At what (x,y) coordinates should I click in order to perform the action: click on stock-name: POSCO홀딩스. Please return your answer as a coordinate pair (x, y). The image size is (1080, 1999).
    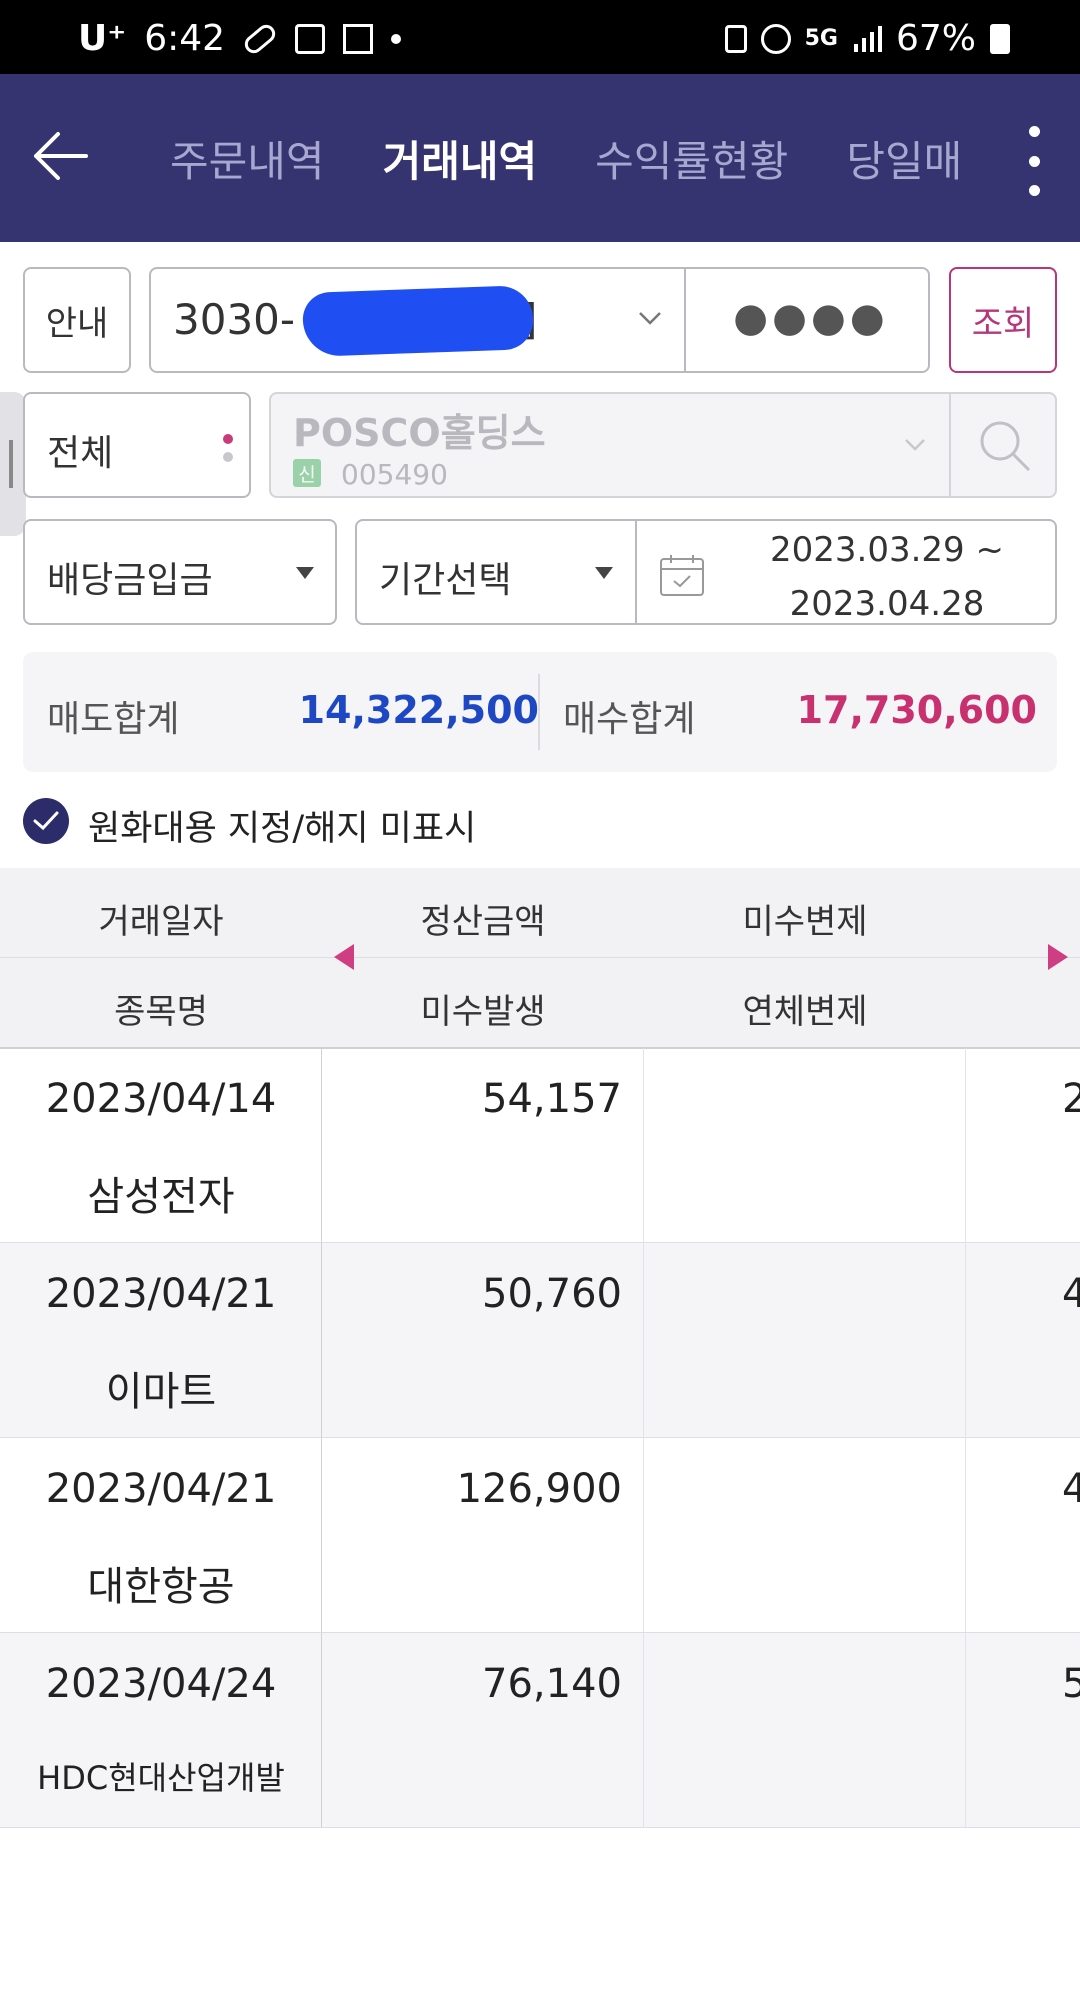
    Looking at the image, I should click on (419, 433).